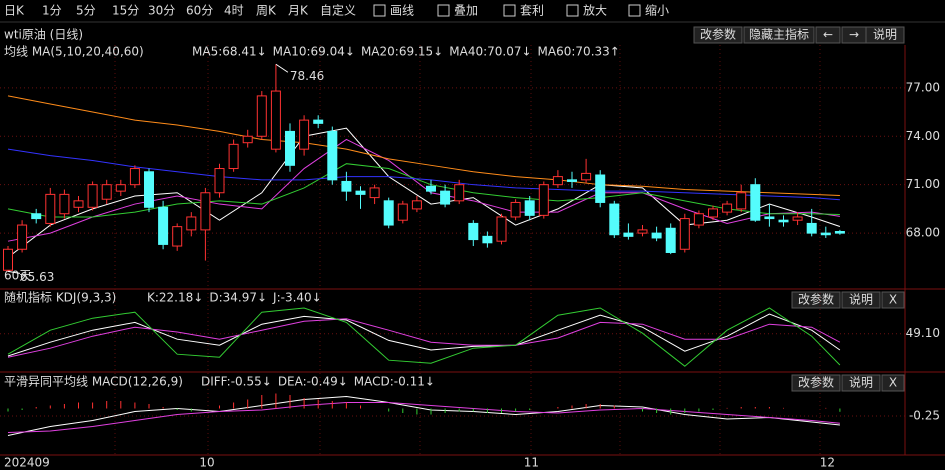 The width and height of the screenshot is (945, 470). I want to click on legend-entry: D:34.97↓, so click(238, 298).